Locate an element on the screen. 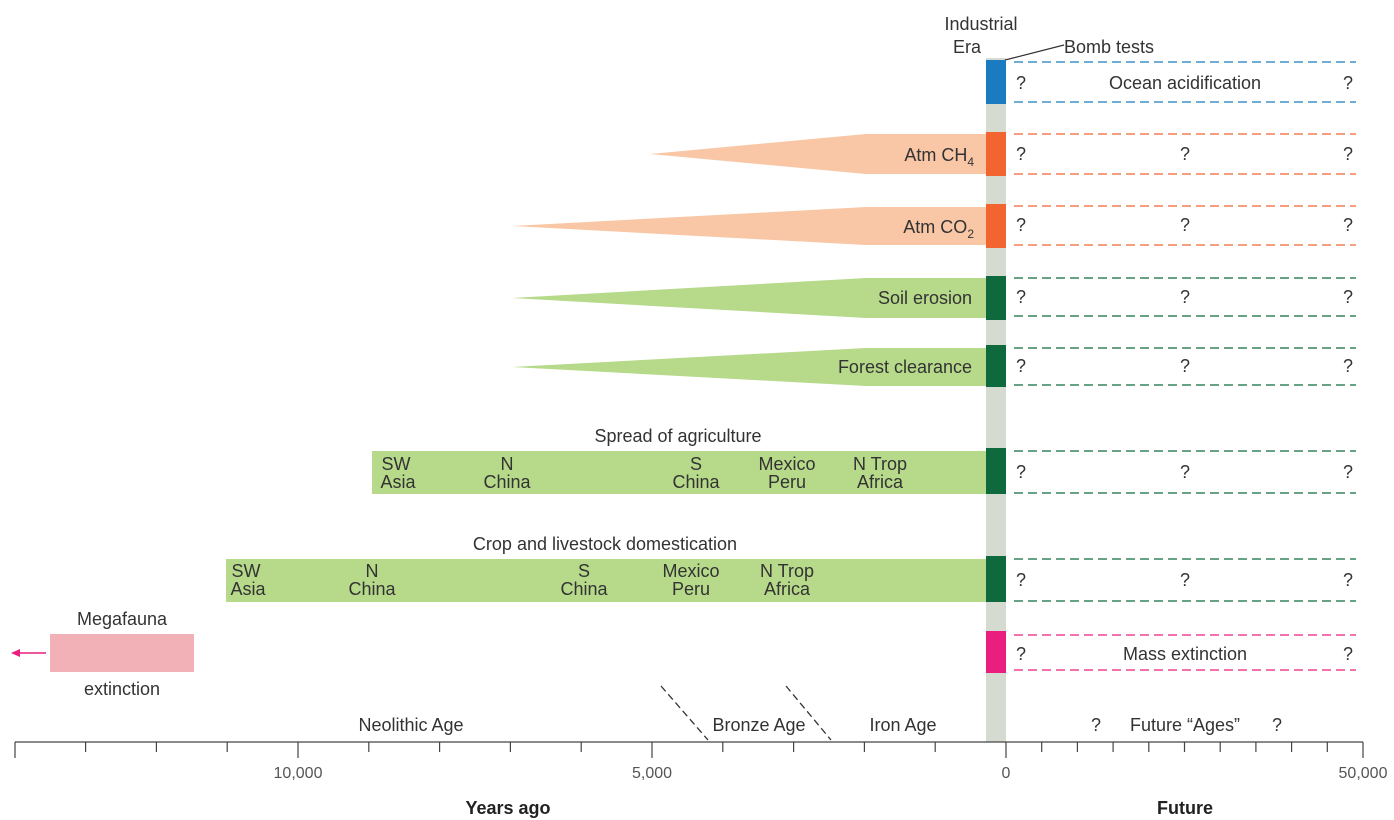 The width and height of the screenshot is (1394, 820). agri-region-mexico-peru: Mexico Peru is located at coordinates (786, 473).